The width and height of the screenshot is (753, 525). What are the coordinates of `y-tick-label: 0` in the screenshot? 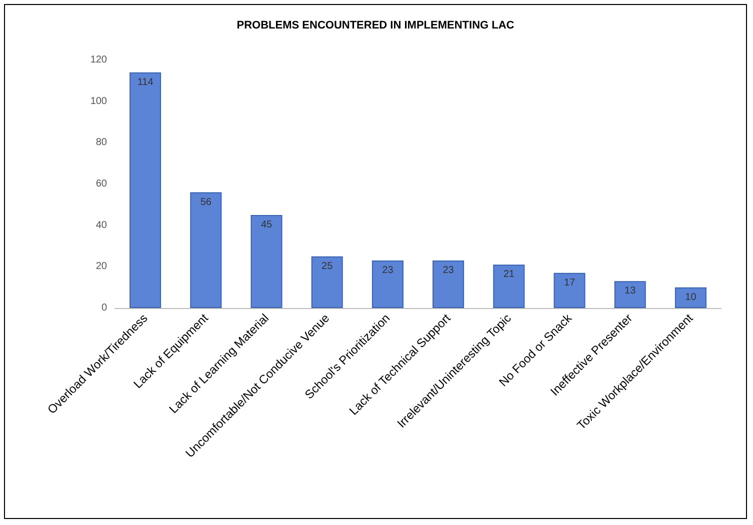 It's located at (104, 308).